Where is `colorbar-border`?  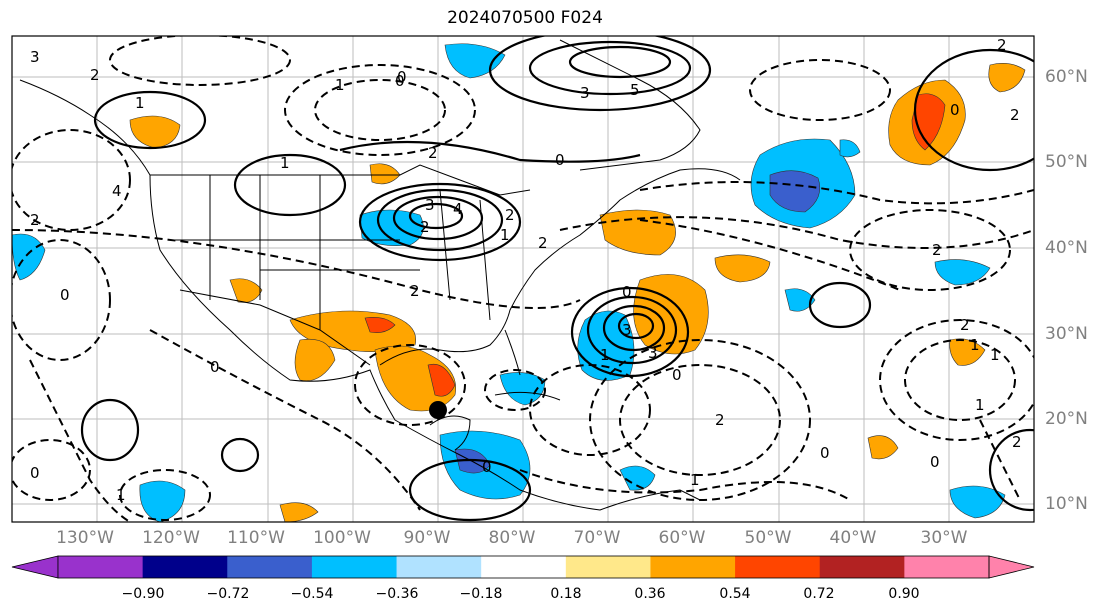 colorbar-border is located at coordinates (523, 567).